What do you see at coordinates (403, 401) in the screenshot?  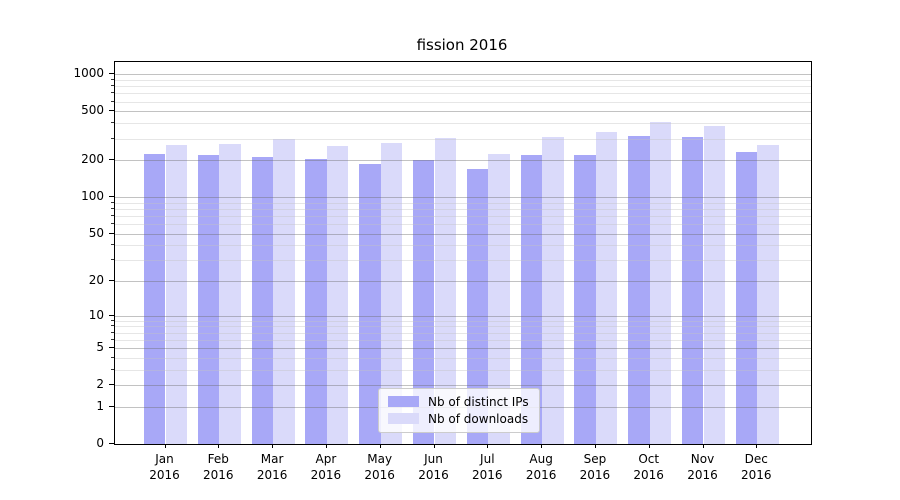 I see `legend-swatch-distinct-ips` at bounding box center [403, 401].